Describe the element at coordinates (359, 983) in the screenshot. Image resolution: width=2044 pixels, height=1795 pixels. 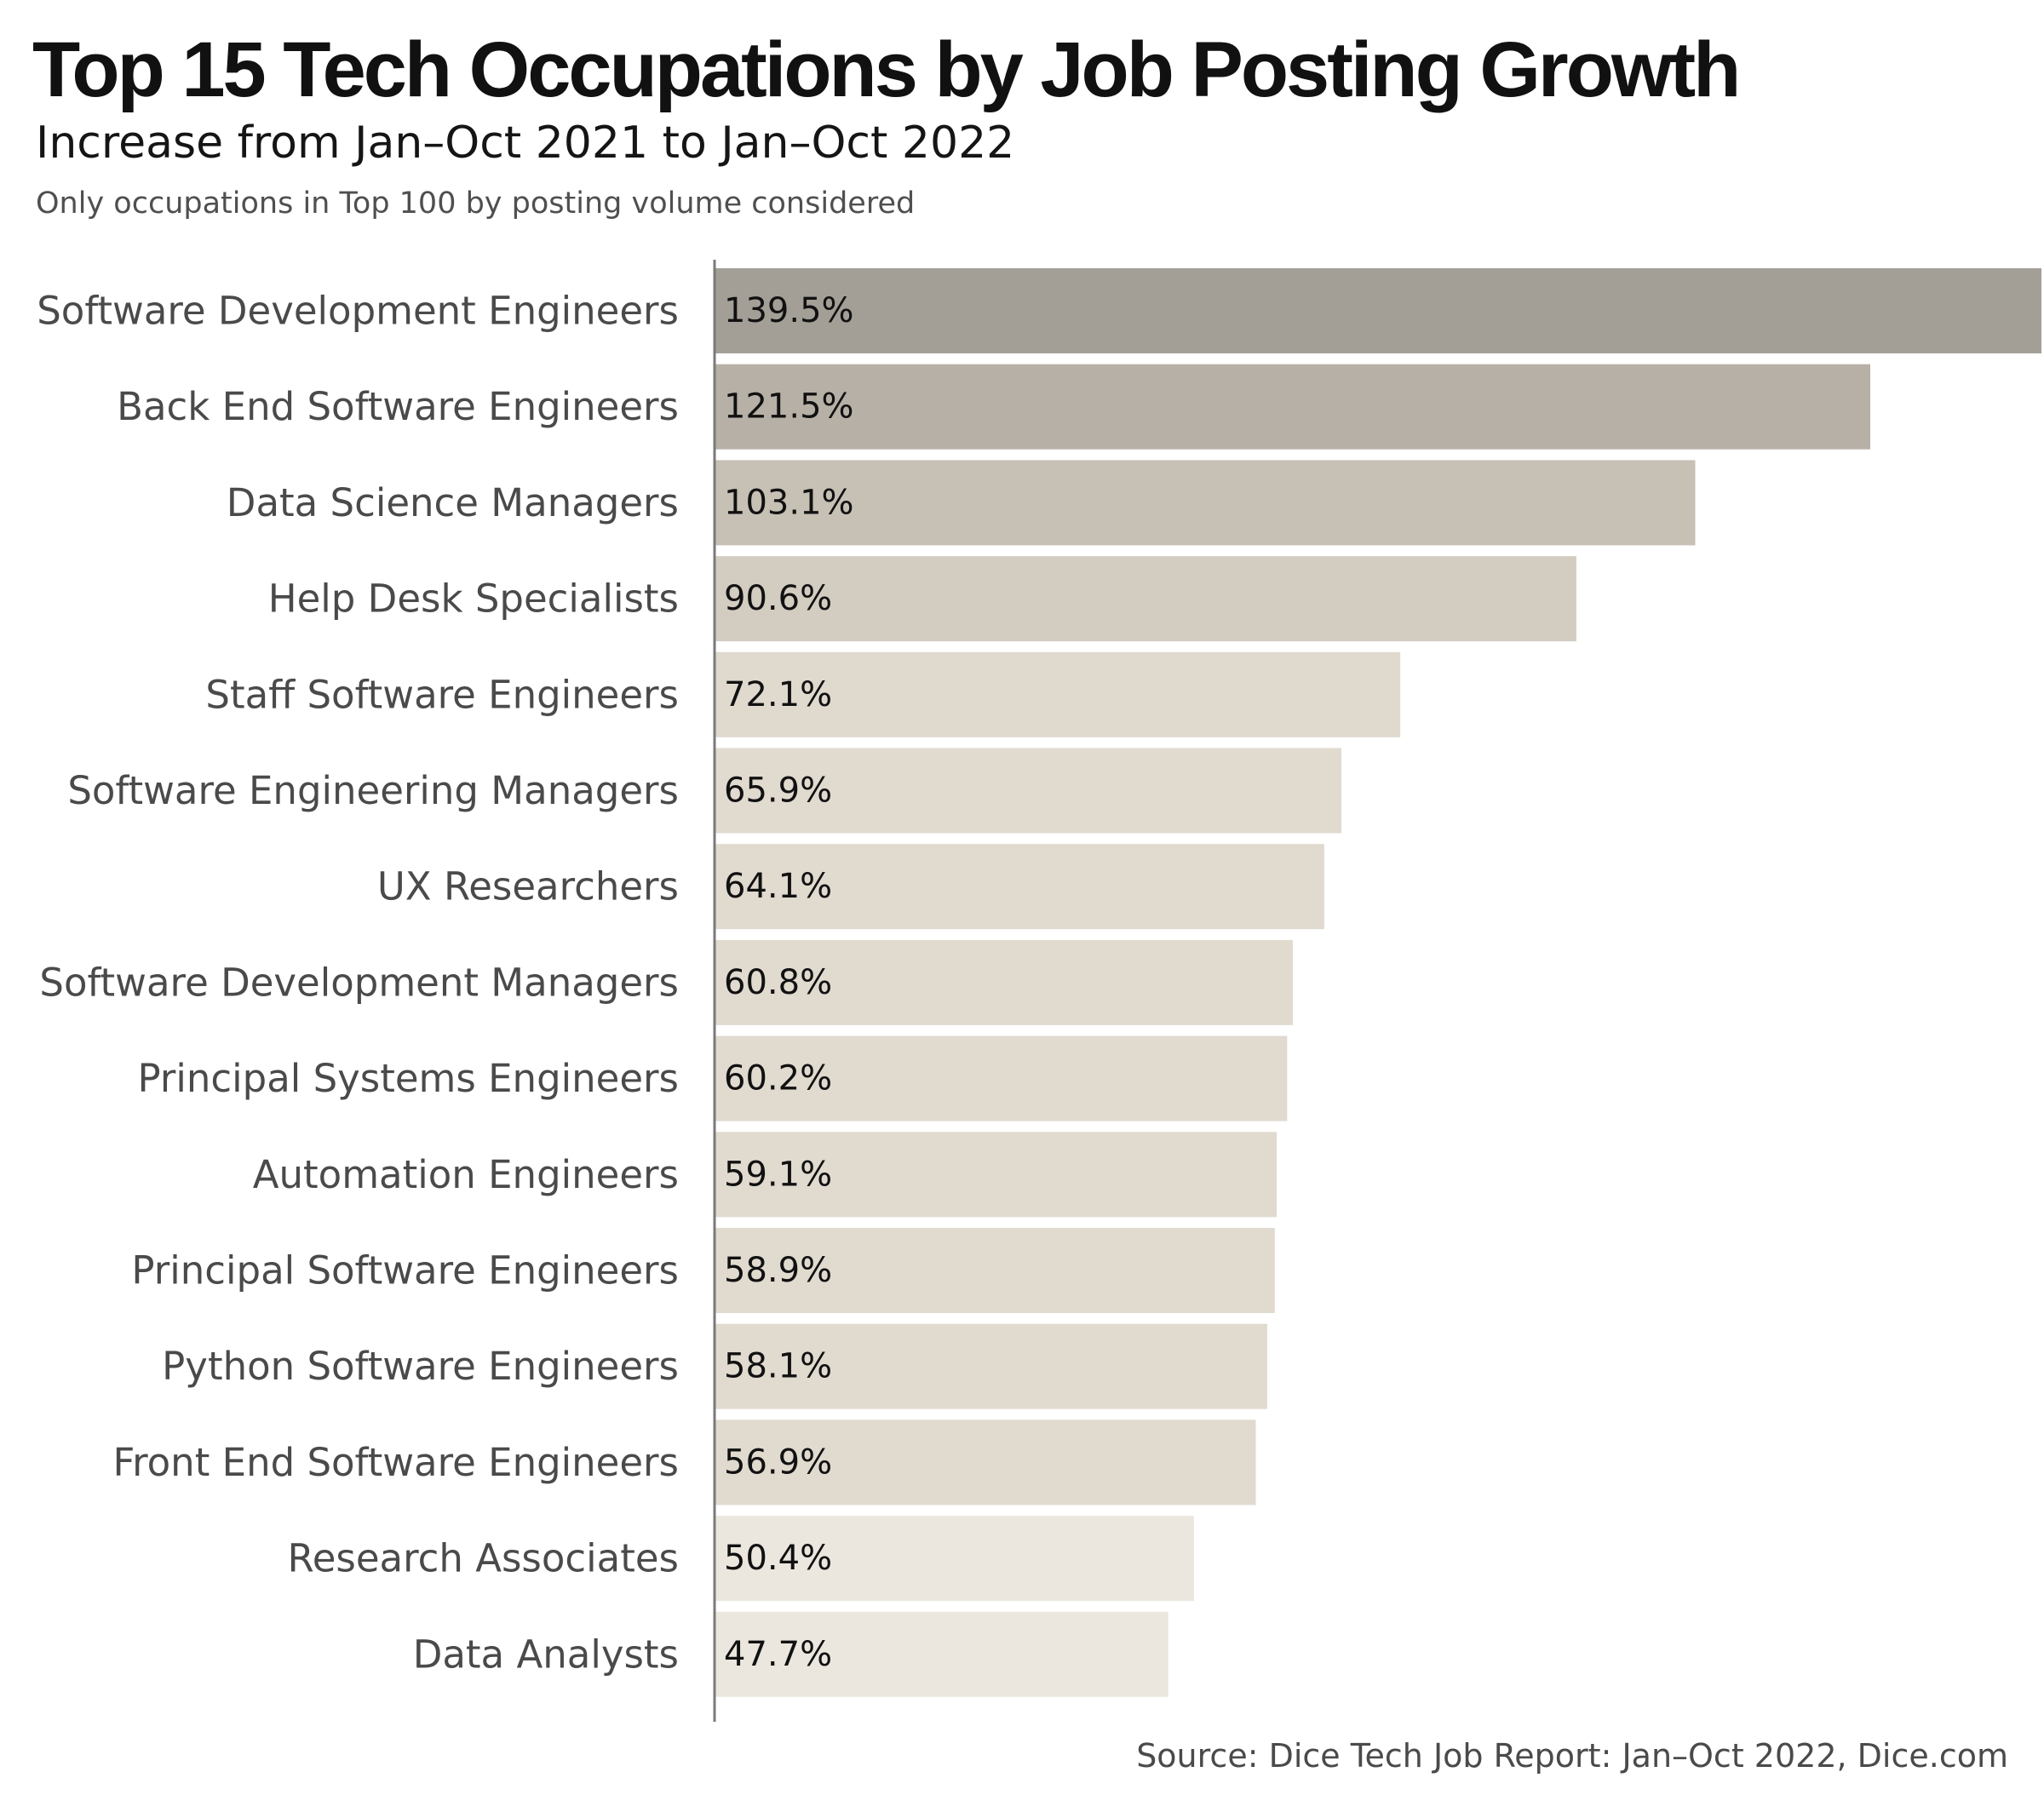
I see `category-label: Software Development Managers` at that location.